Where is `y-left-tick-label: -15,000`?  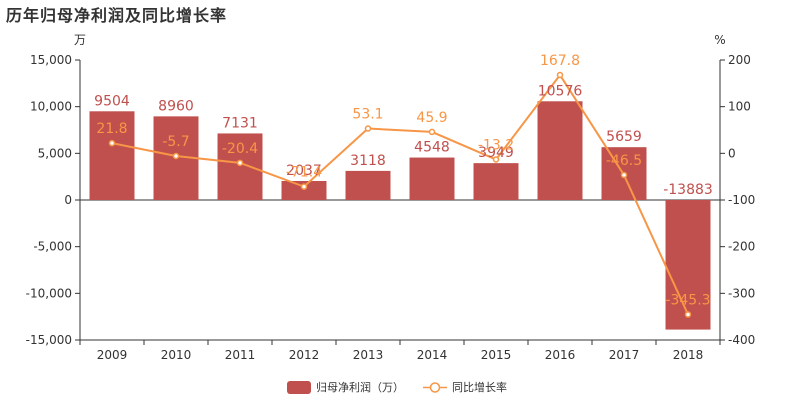
y-left-tick-label: -15,000 is located at coordinates (49, 340).